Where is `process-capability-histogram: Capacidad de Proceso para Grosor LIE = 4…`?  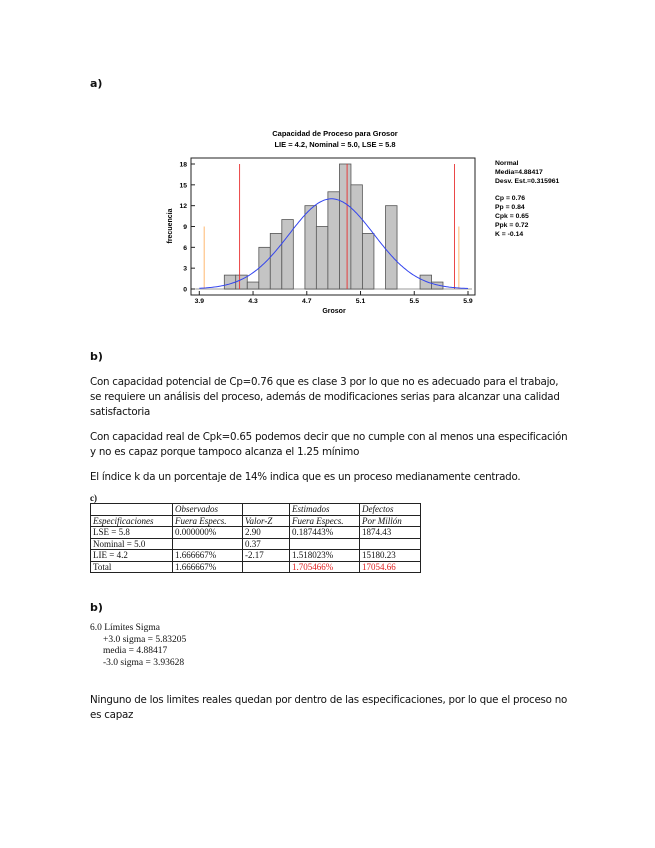
process-capability-histogram: Capacidad de Proceso para Grosor LIE = 4… is located at coordinates (363, 222).